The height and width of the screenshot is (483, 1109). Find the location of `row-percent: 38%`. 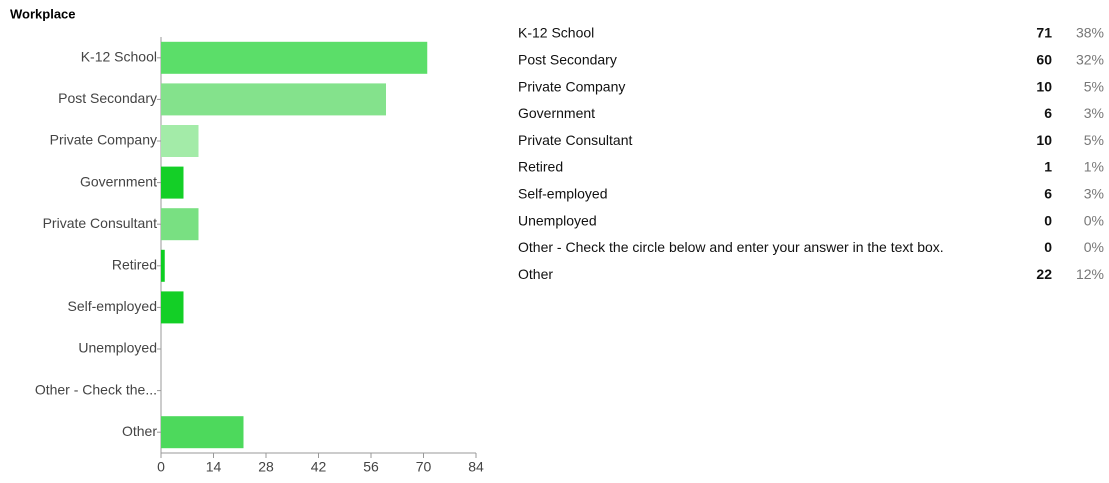

row-percent: 38% is located at coordinates (1090, 33).